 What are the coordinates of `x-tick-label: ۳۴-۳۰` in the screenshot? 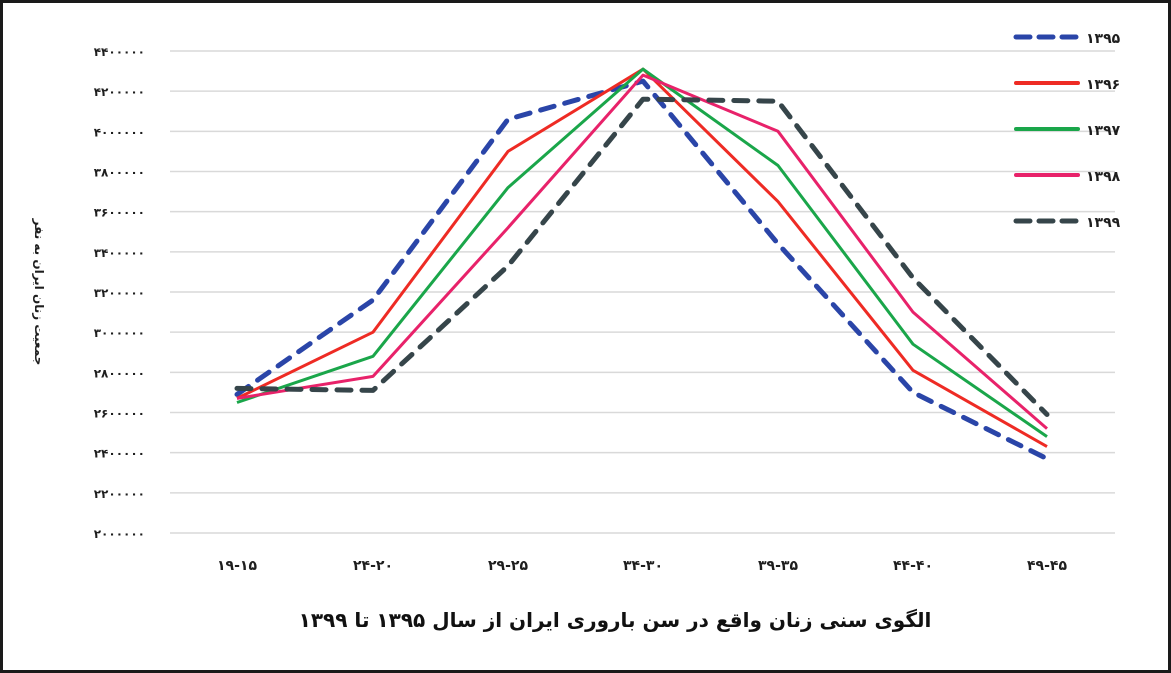 It's located at (643, 566).